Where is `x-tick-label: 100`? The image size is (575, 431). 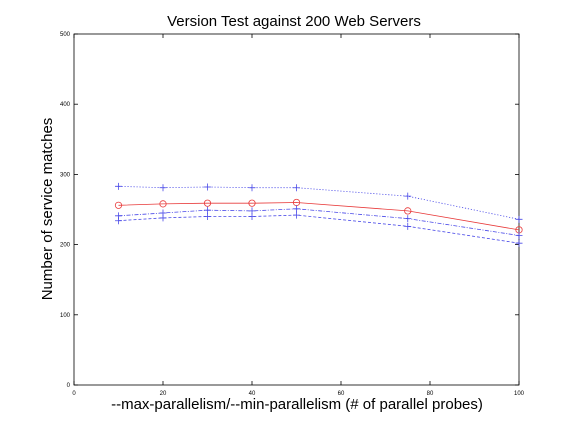 x-tick-label: 100 is located at coordinates (519, 394).